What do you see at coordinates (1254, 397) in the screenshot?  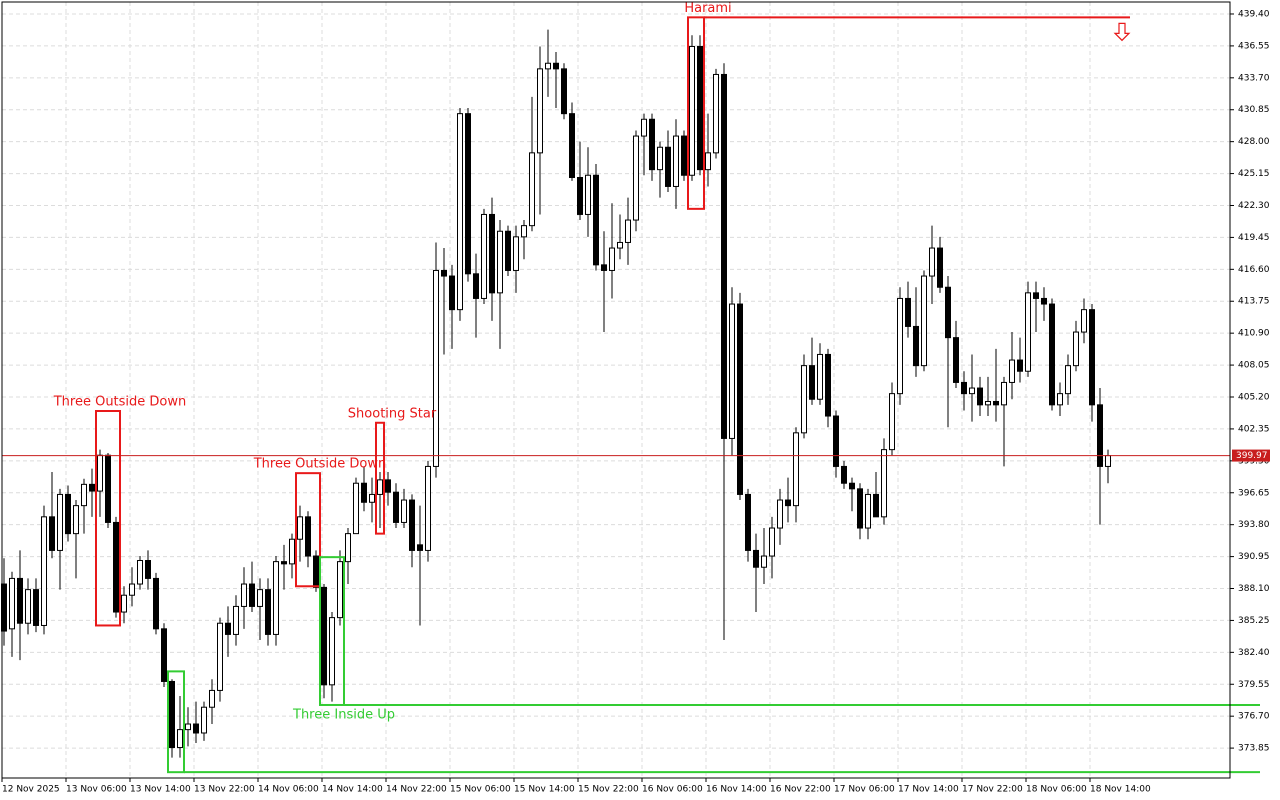 I see `y-tick-label: 405.20` at bounding box center [1254, 397].